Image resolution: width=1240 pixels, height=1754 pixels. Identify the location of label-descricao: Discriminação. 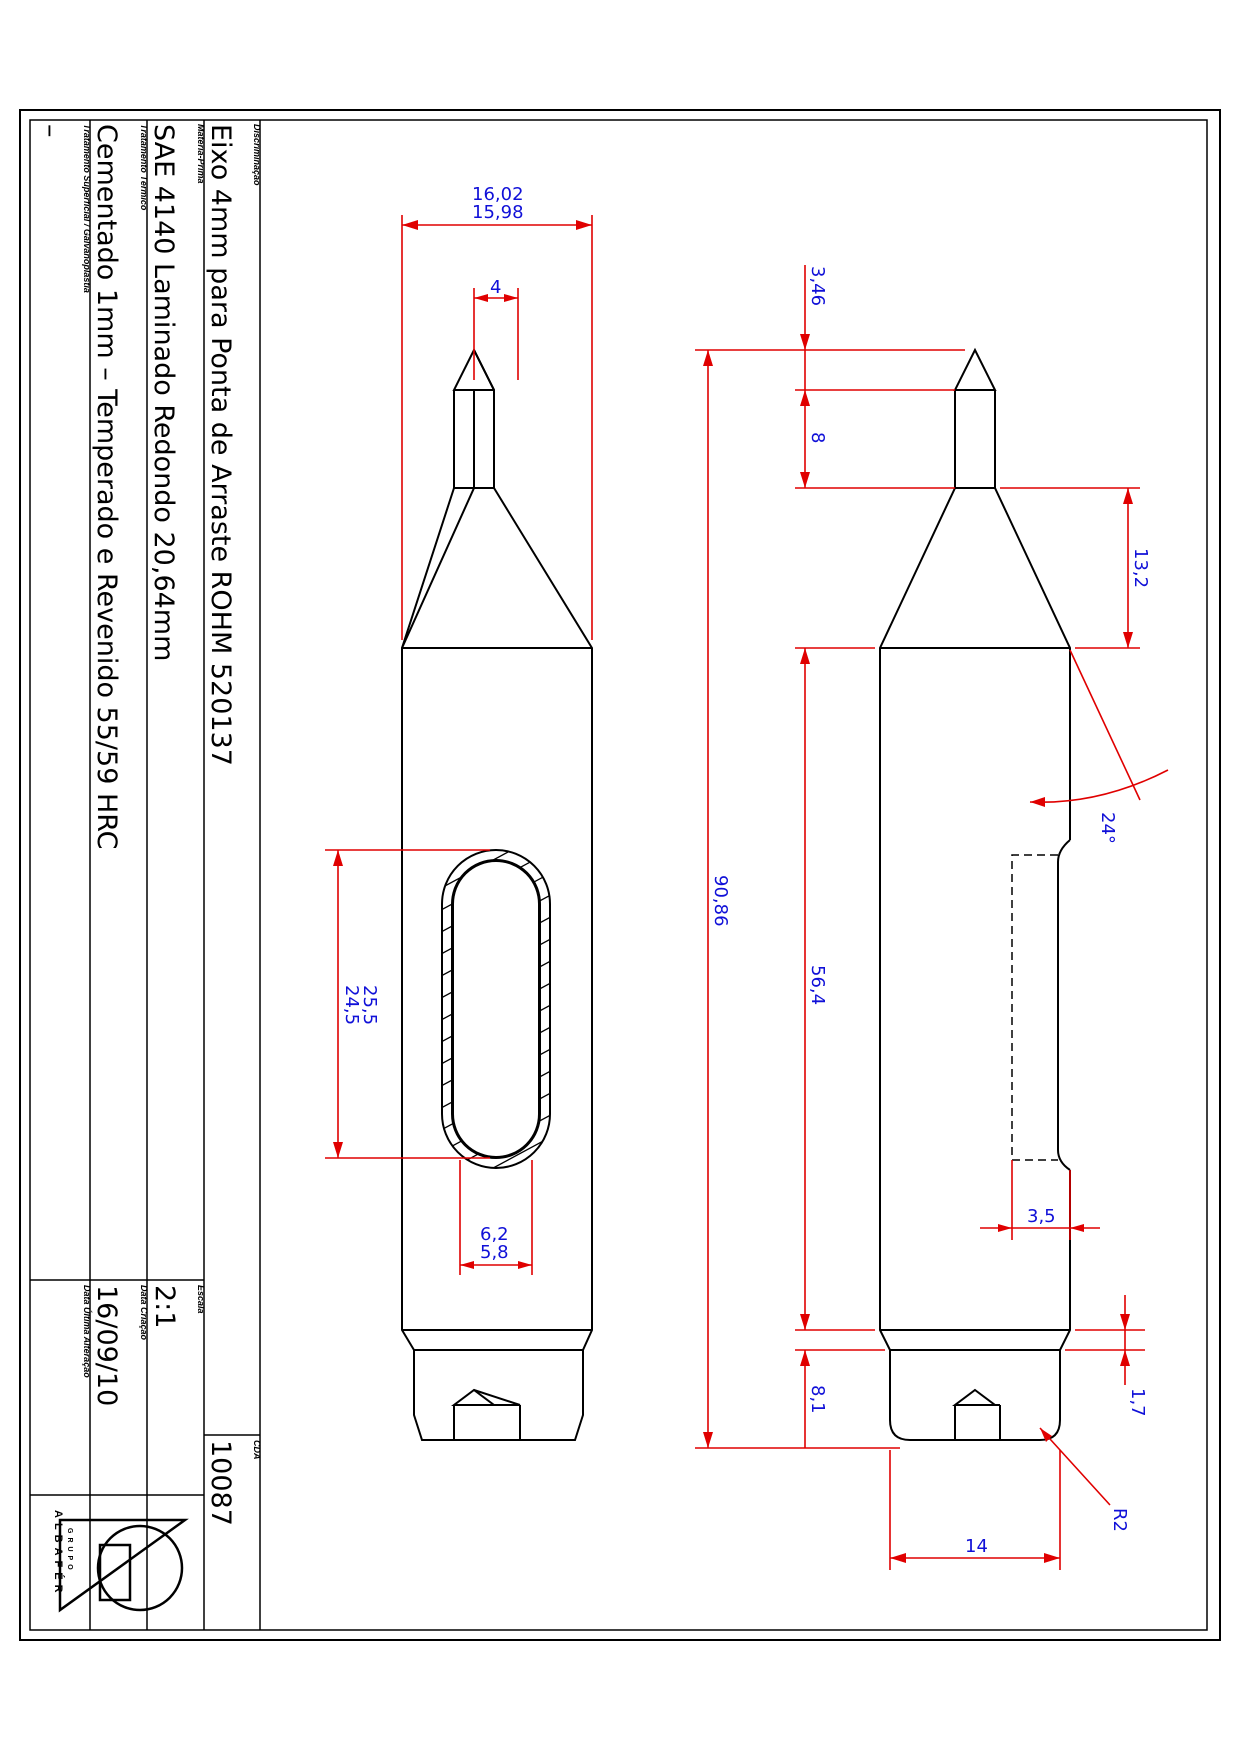
(257, 155).